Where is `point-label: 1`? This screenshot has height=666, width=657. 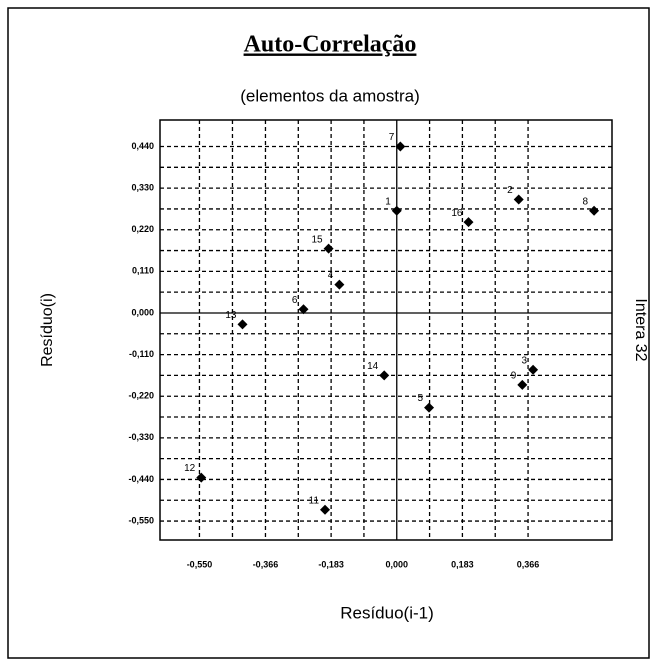
point-label: 1 is located at coordinates (388, 201).